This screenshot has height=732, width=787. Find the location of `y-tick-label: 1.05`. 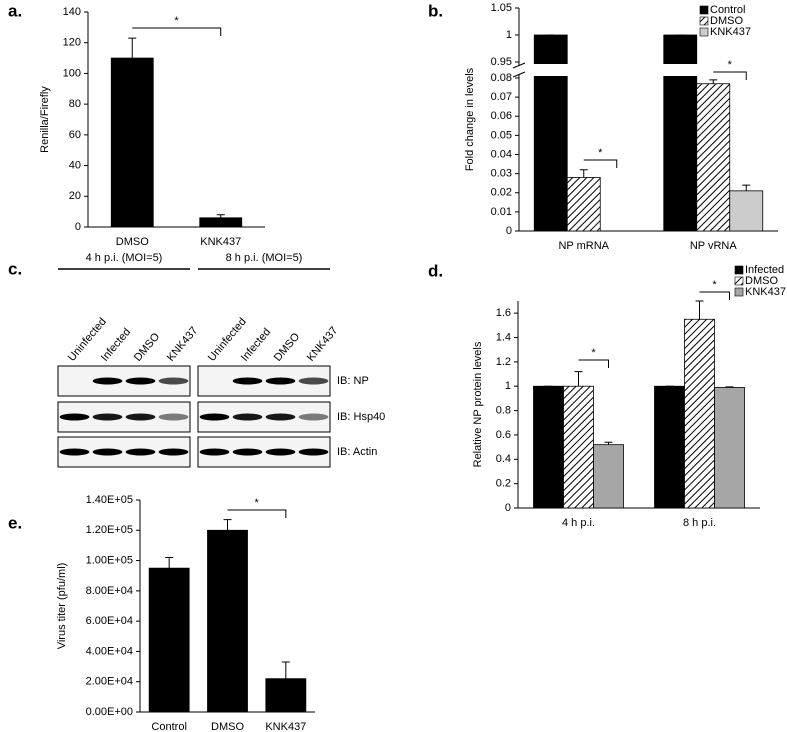

y-tick-label: 1.05 is located at coordinates (501, 8).